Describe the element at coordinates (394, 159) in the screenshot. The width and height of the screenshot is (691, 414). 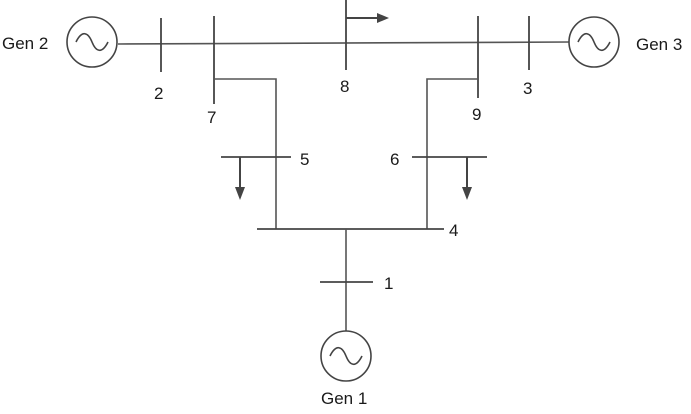
I see `bus-6-label: 6` at that location.